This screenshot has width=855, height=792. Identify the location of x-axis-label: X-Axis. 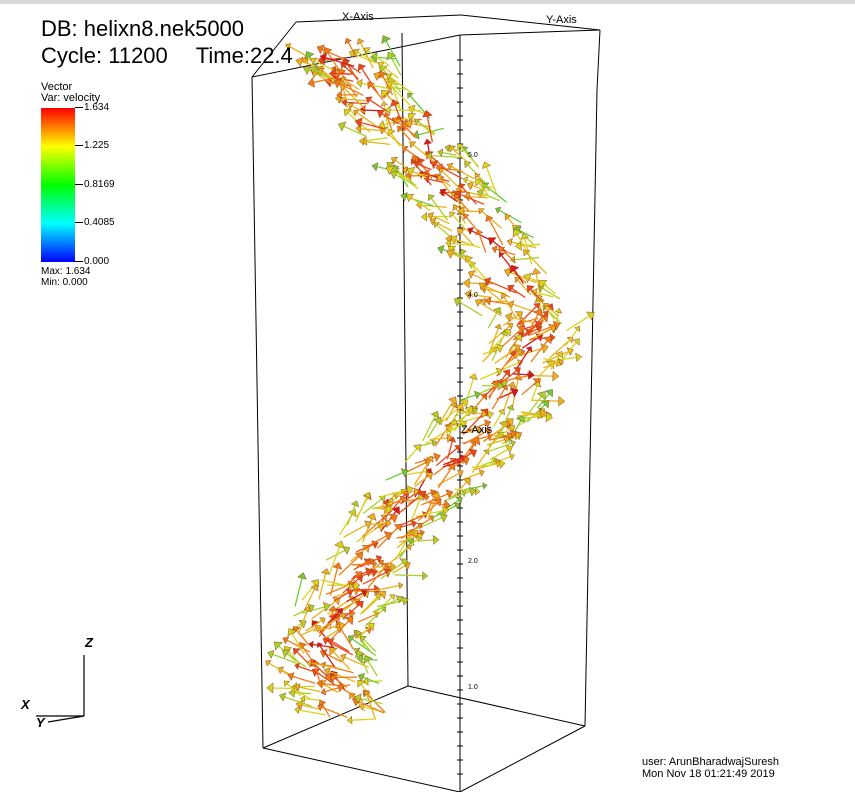
(358, 17).